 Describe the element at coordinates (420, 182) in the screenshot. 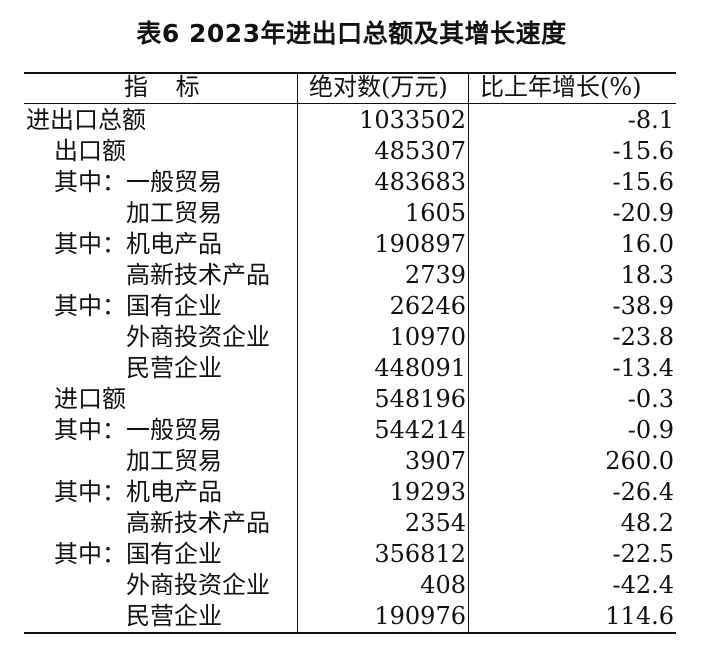

I see `row-absolute-value: 483683` at that location.